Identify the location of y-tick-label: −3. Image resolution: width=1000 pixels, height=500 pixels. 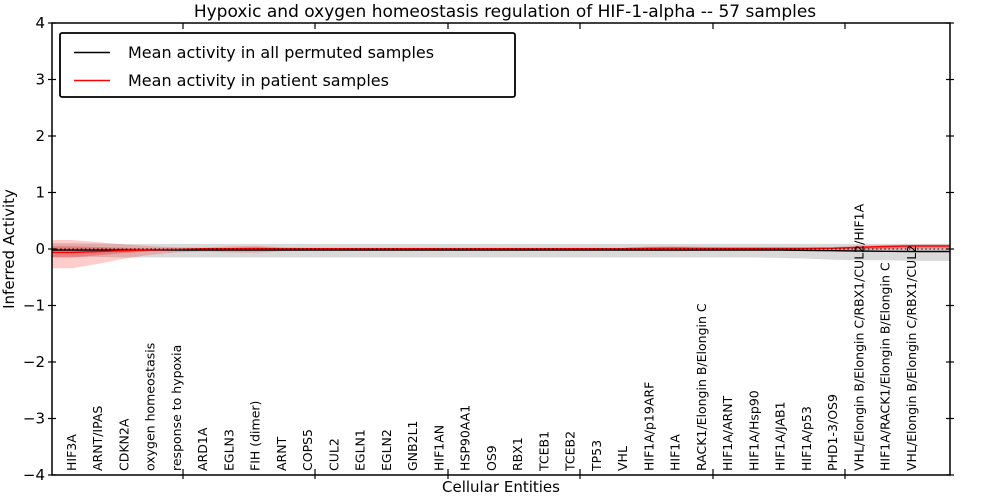
(34, 419).